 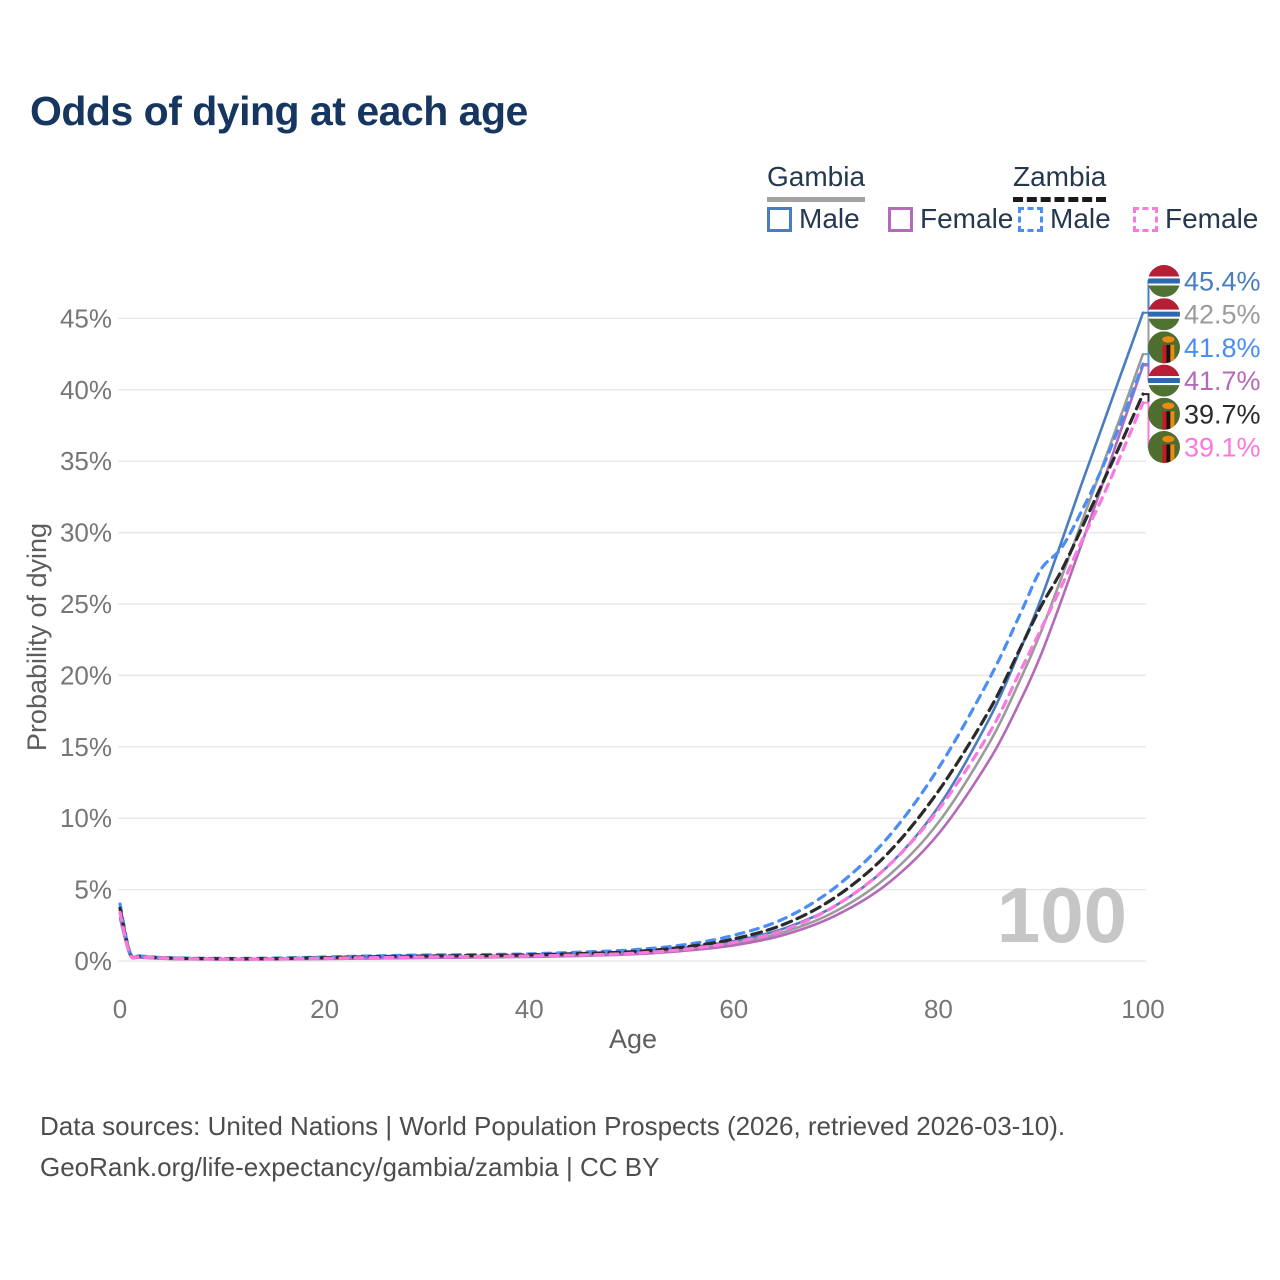 What do you see at coordinates (86, 747) in the screenshot?
I see `y-tick-label: 15%` at bounding box center [86, 747].